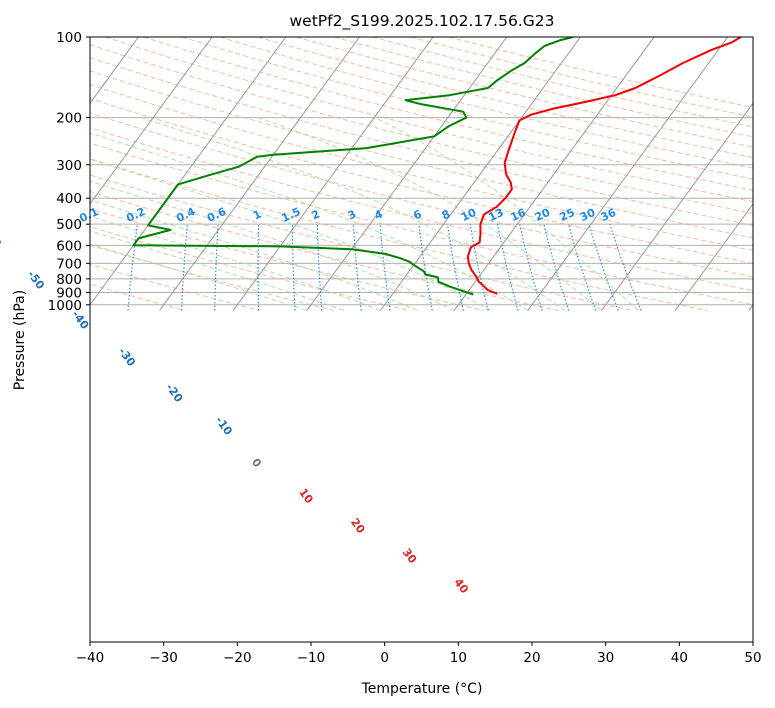 The height and width of the screenshot is (708, 775). Describe the element at coordinates (605, 658) in the screenshot. I see `x-tick-label: 30` at that location.